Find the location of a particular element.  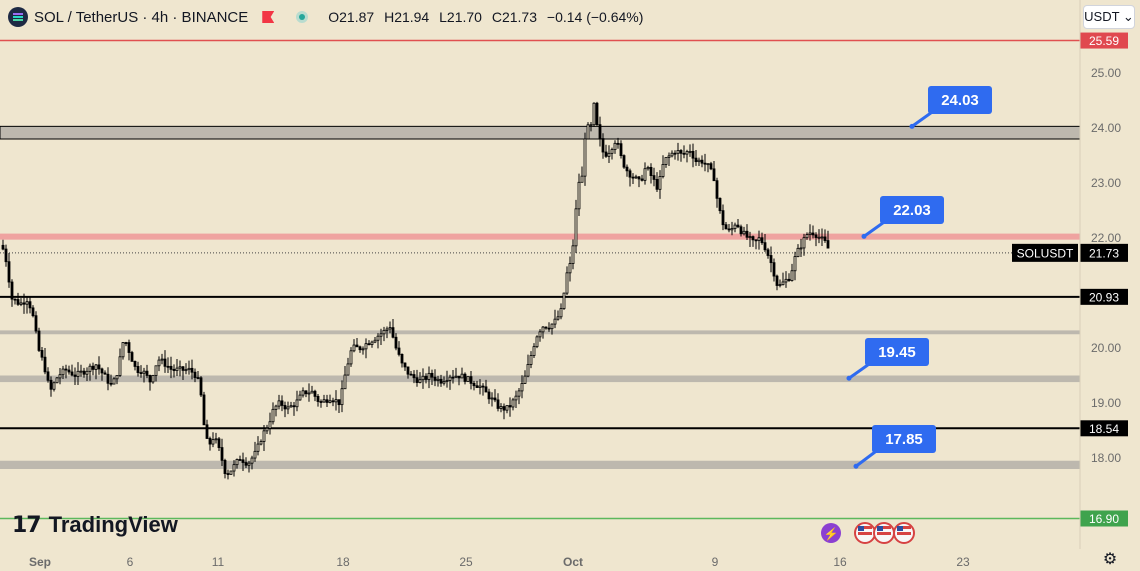

symbol-title: SOL / TetherUS · 4h · BINANCE is located at coordinates (141, 17).